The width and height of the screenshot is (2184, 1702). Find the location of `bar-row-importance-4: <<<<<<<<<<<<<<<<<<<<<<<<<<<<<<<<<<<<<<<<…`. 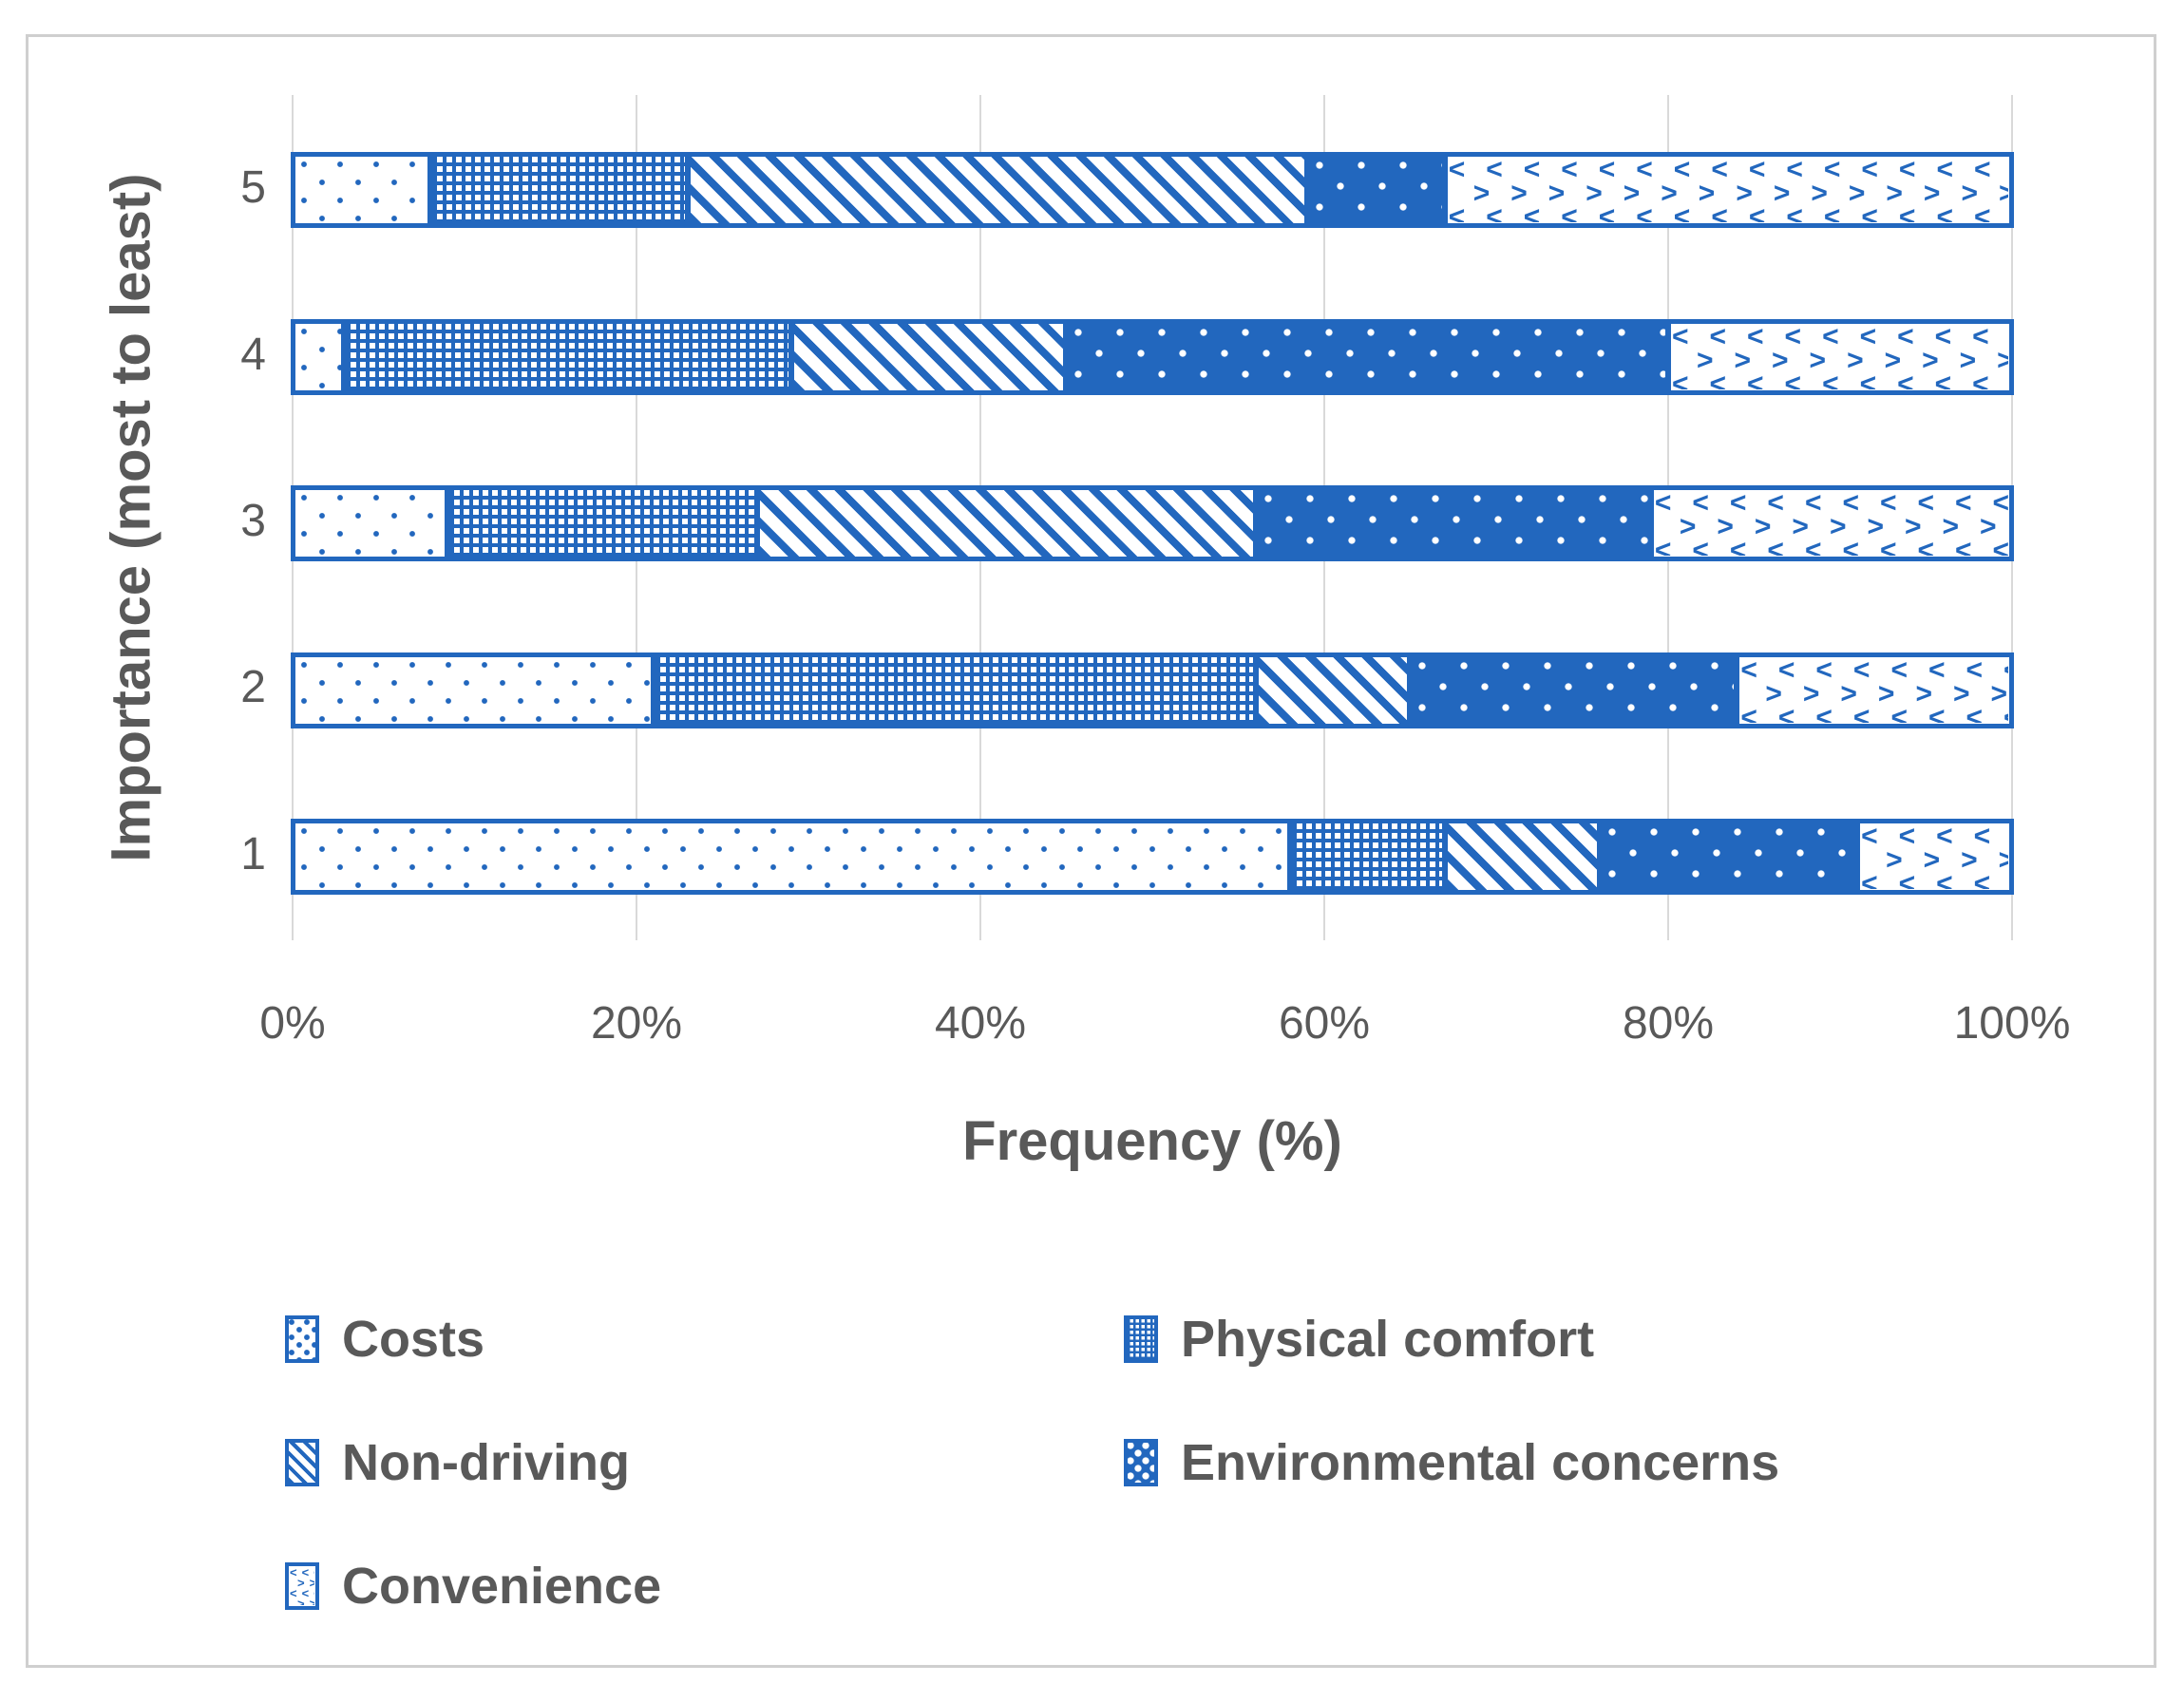

bar-row-importance-4: <<<<<<<<<<<<<<<<<<<<<<<<<<<<<<<<<<<<<<<<… is located at coordinates (1152, 357).